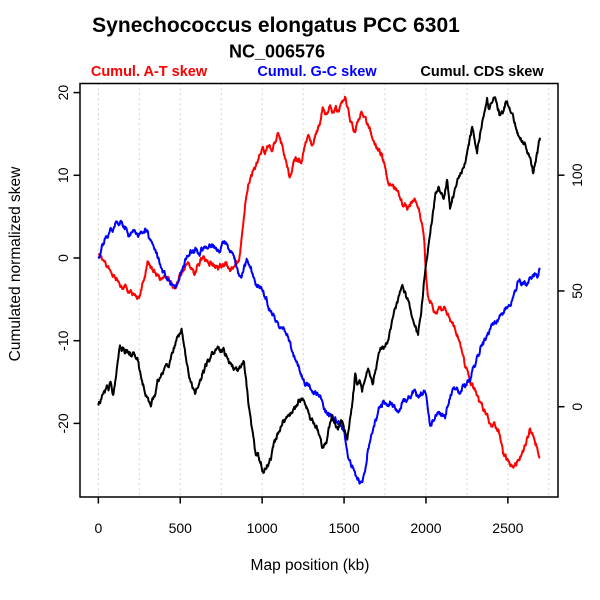 The width and height of the screenshot is (600, 600). What do you see at coordinates (425, 528) in the screenshot?
I see `x-tick-label: 2000` at bounding box center [425, 528].